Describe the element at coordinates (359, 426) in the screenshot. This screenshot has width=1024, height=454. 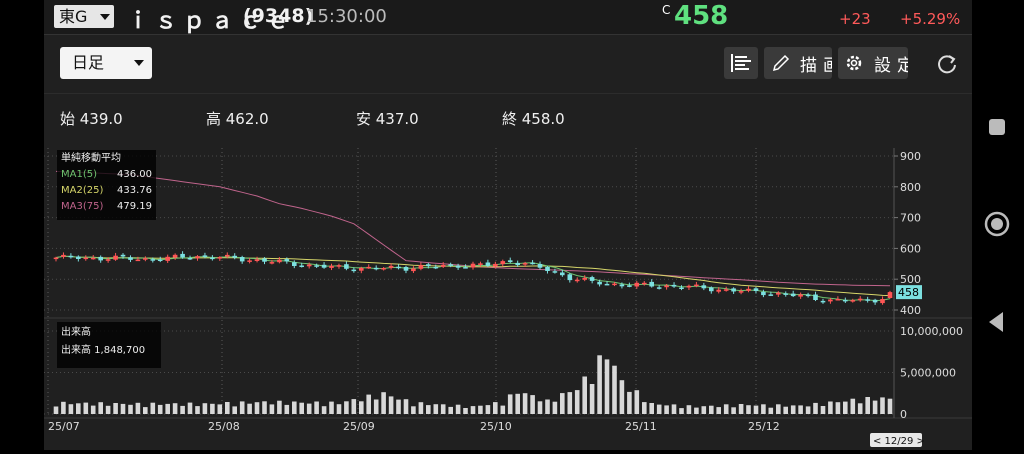
I see `date-axis-label: 25/09` at that location.